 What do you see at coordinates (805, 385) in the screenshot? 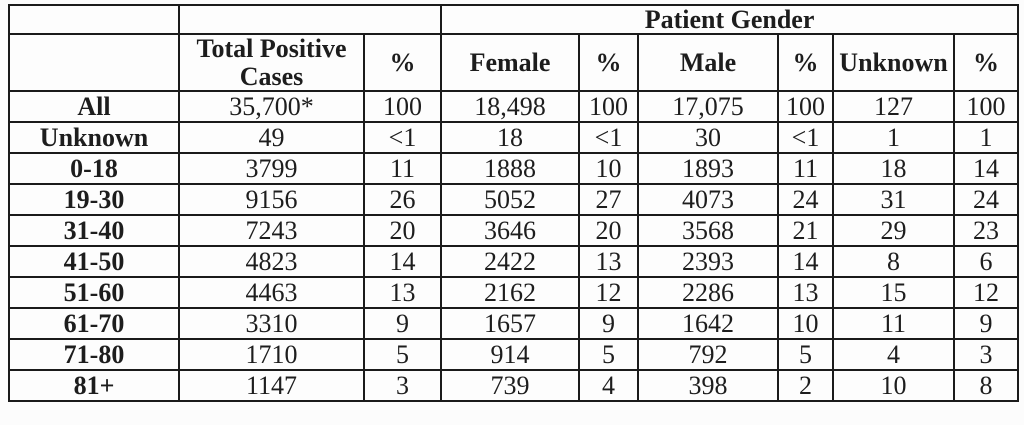
I see `data-cell: 2` at bounding box center [805, 385].